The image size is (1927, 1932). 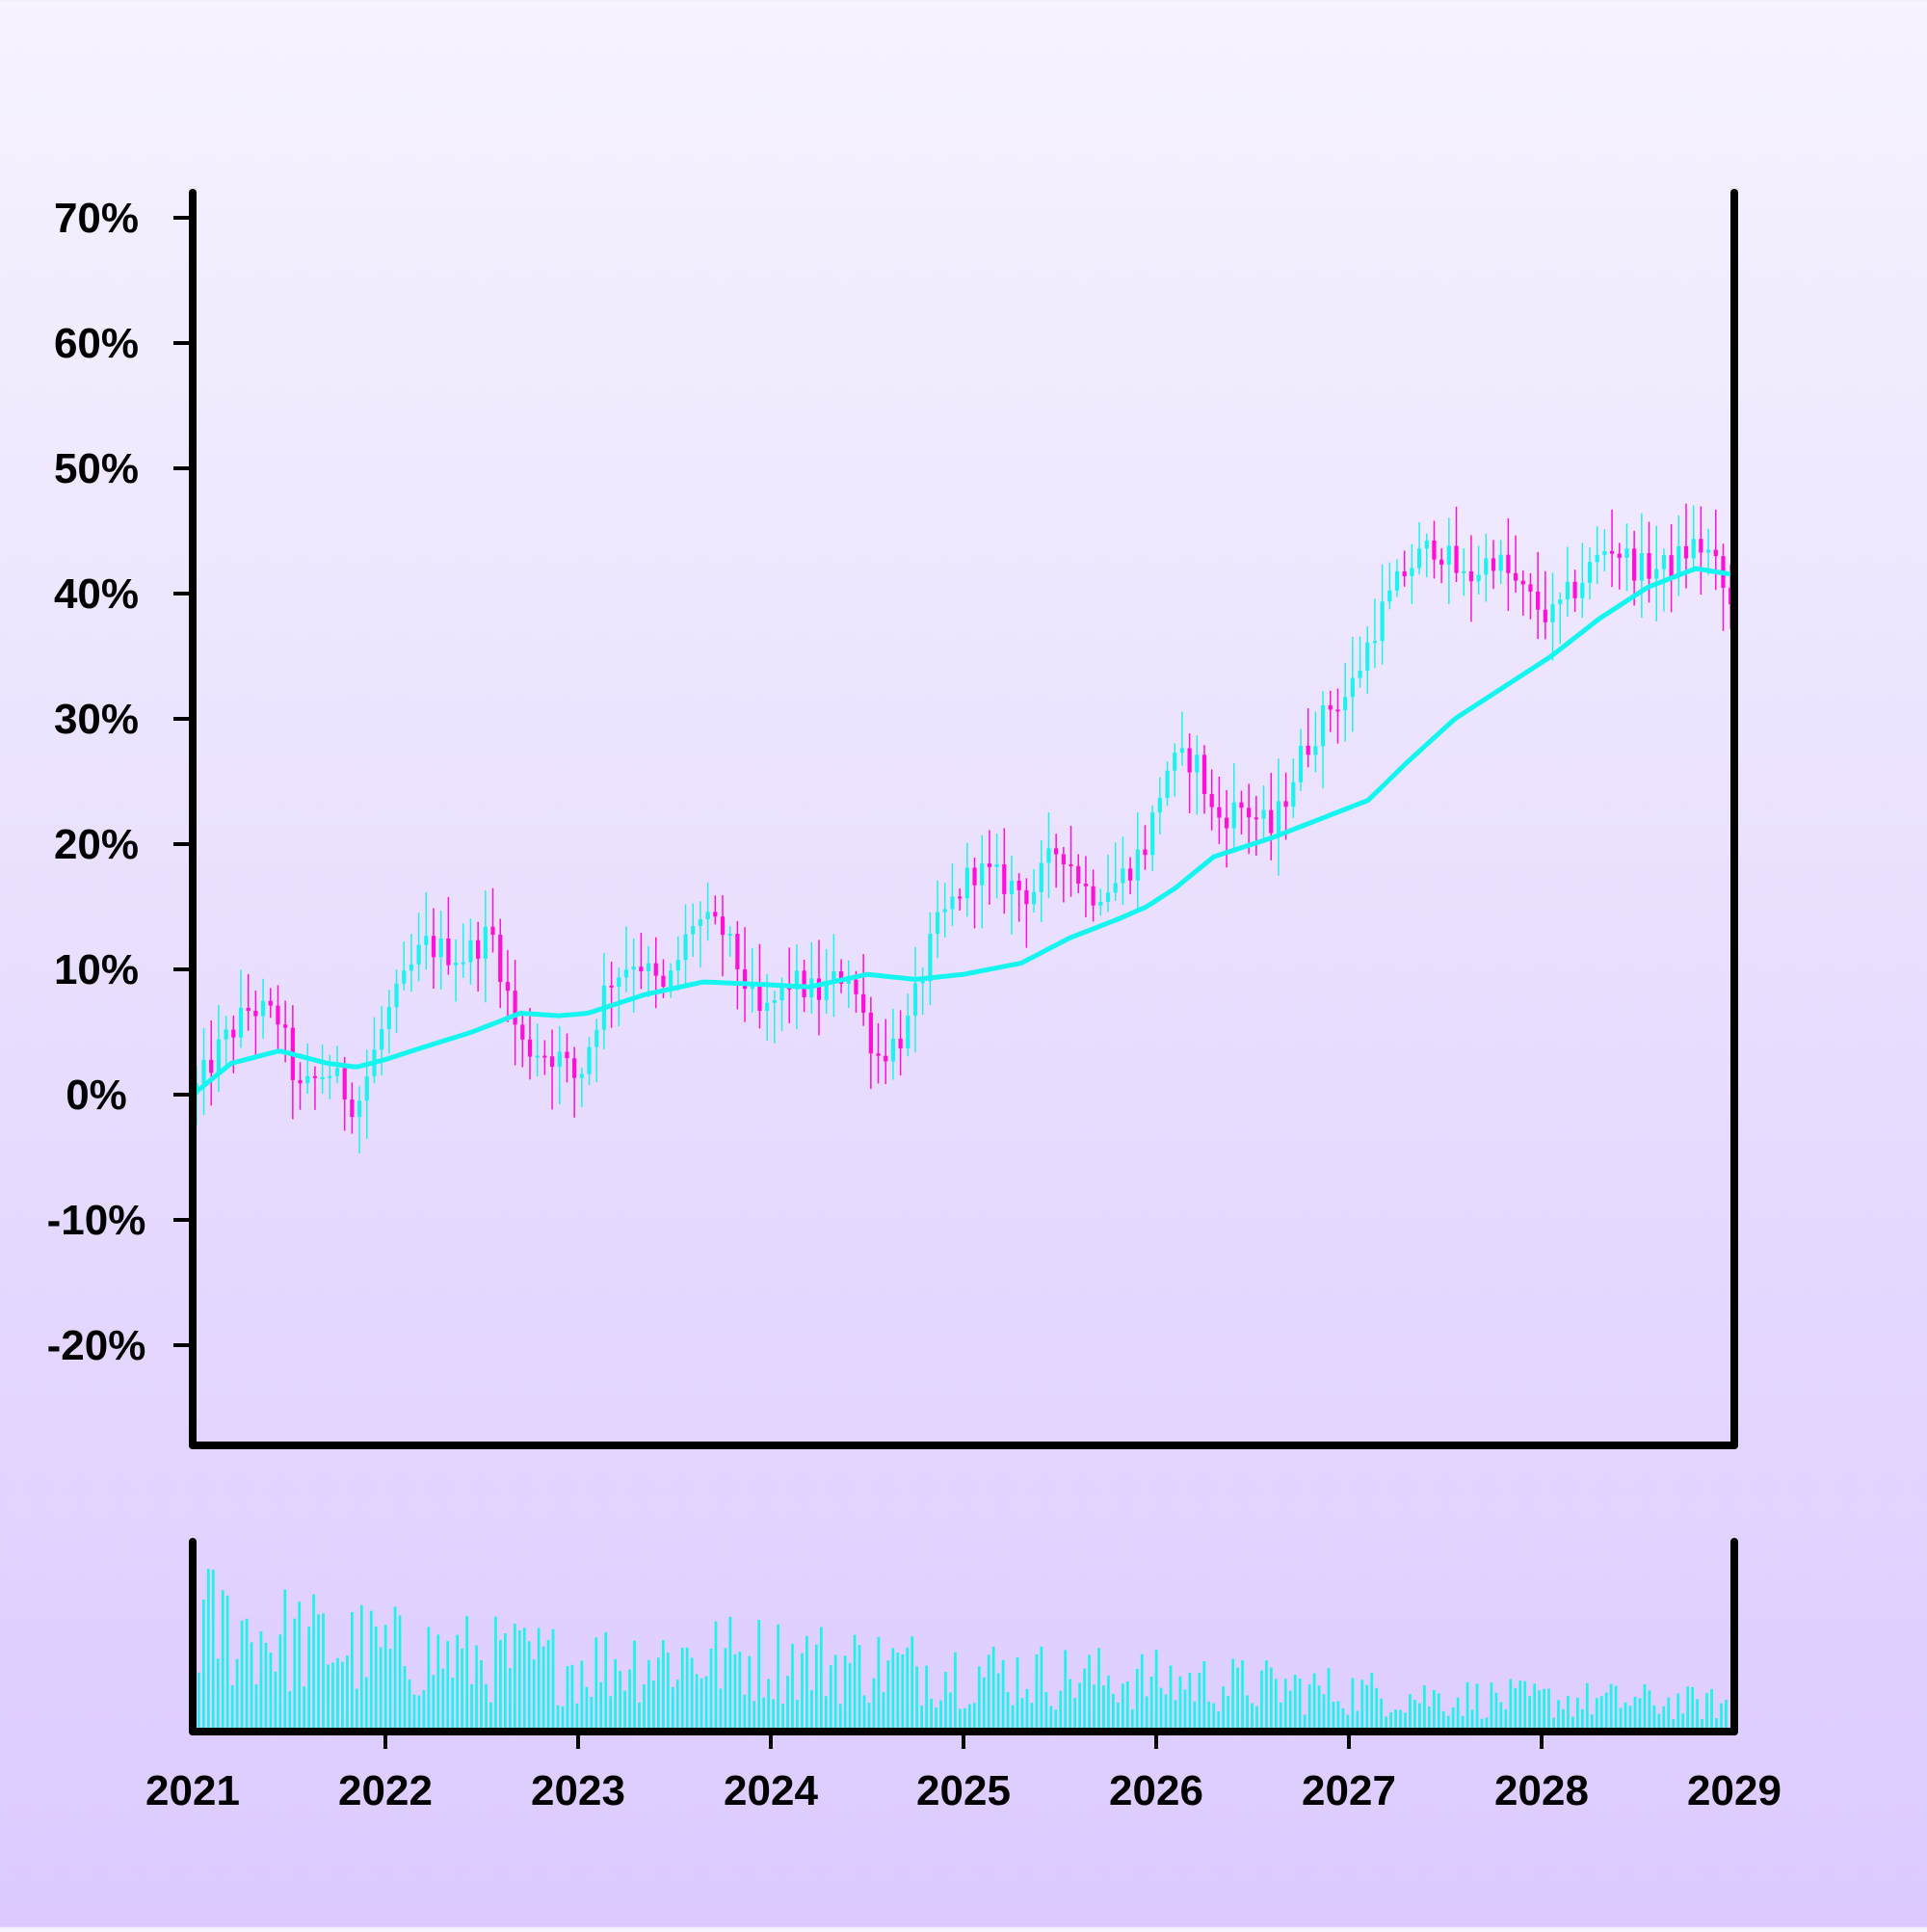 I want to click on y-tick-label: 30%, so click(x=96, y=719).